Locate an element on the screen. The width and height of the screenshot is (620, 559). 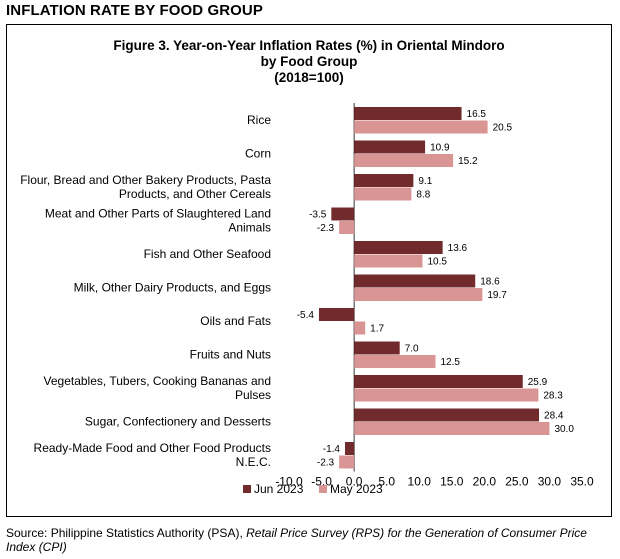
data-label: 10.5 is located at coordinates (437, 262).